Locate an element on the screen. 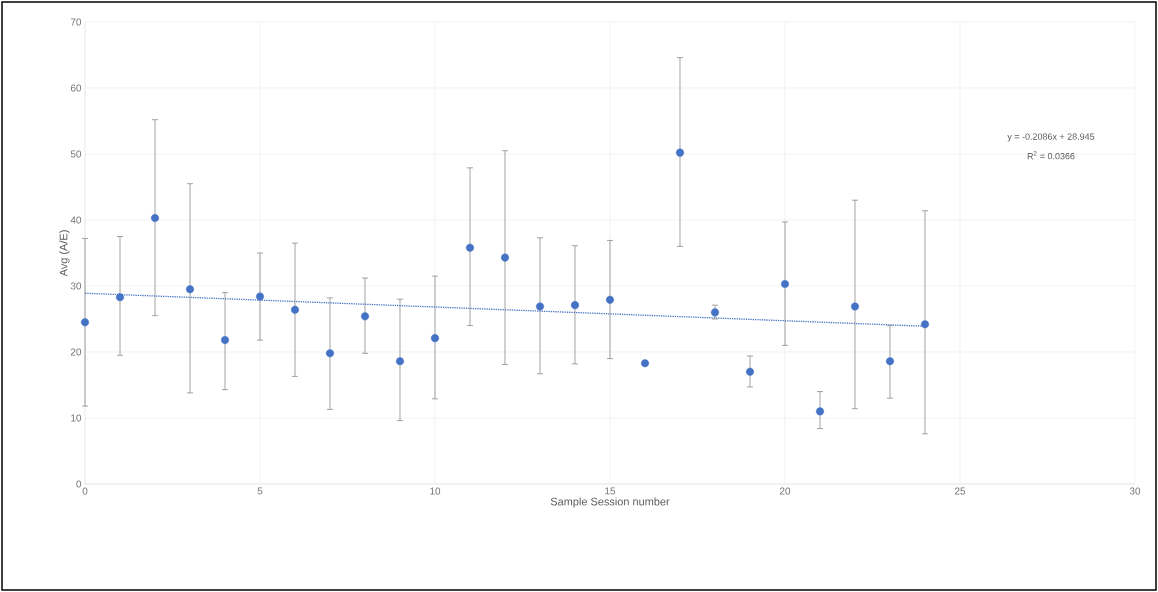 This screenshot has height=592, width=1158. annotation: R$^{2}$ = 0.0366 is located at coordinates (1051, 155).